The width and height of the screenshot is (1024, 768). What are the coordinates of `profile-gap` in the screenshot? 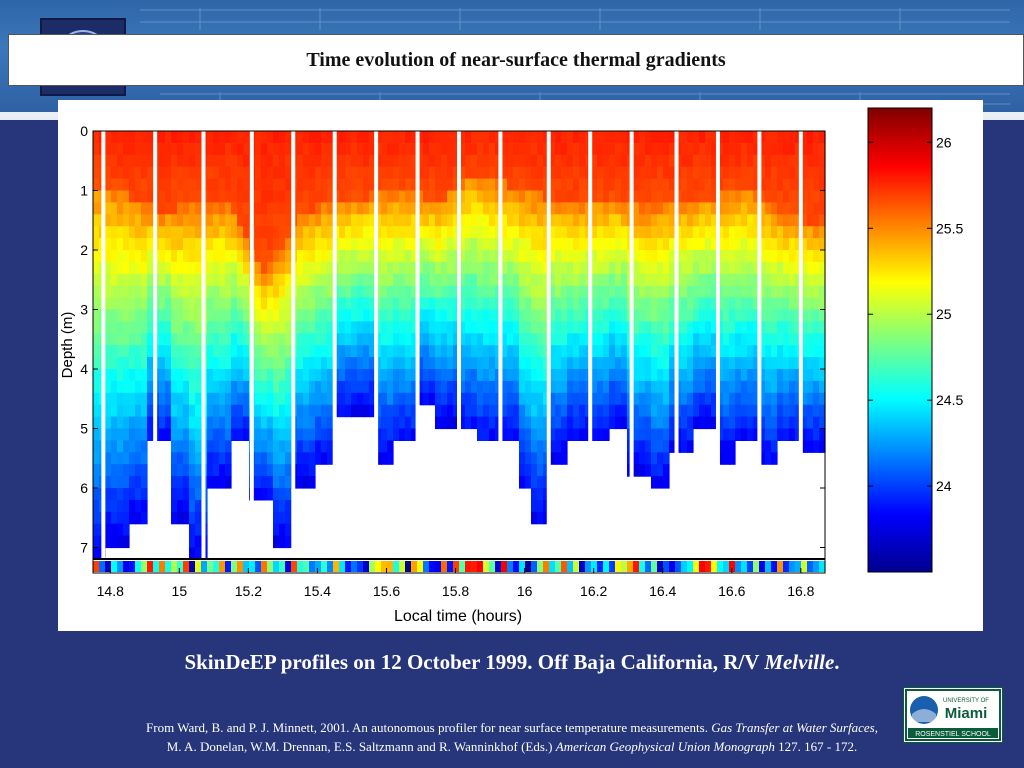 It's located at (334, 345).